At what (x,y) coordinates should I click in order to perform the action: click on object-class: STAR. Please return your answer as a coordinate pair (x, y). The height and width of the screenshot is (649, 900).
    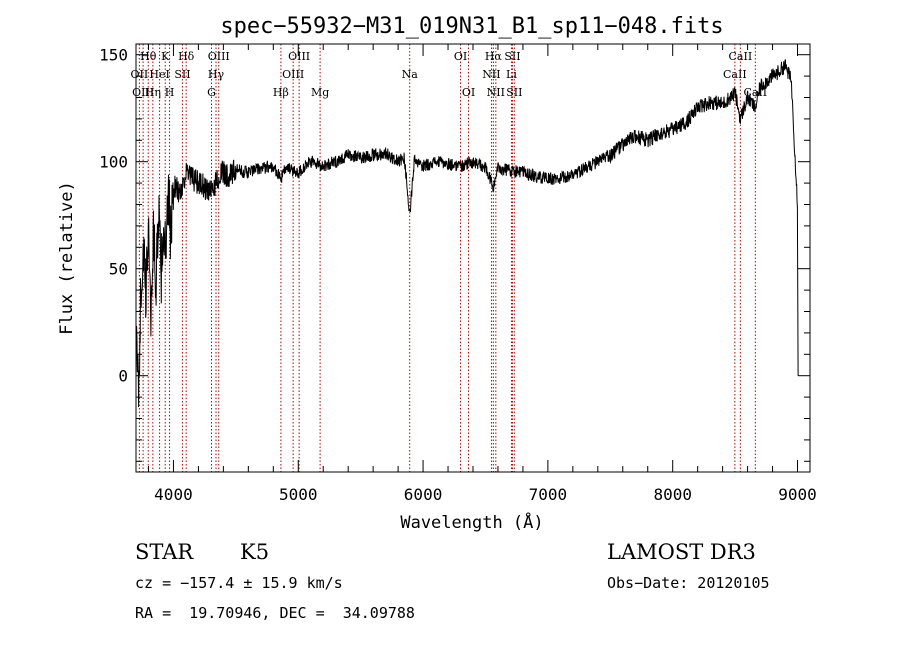
    Looking at the image, I should click on (164, 552).